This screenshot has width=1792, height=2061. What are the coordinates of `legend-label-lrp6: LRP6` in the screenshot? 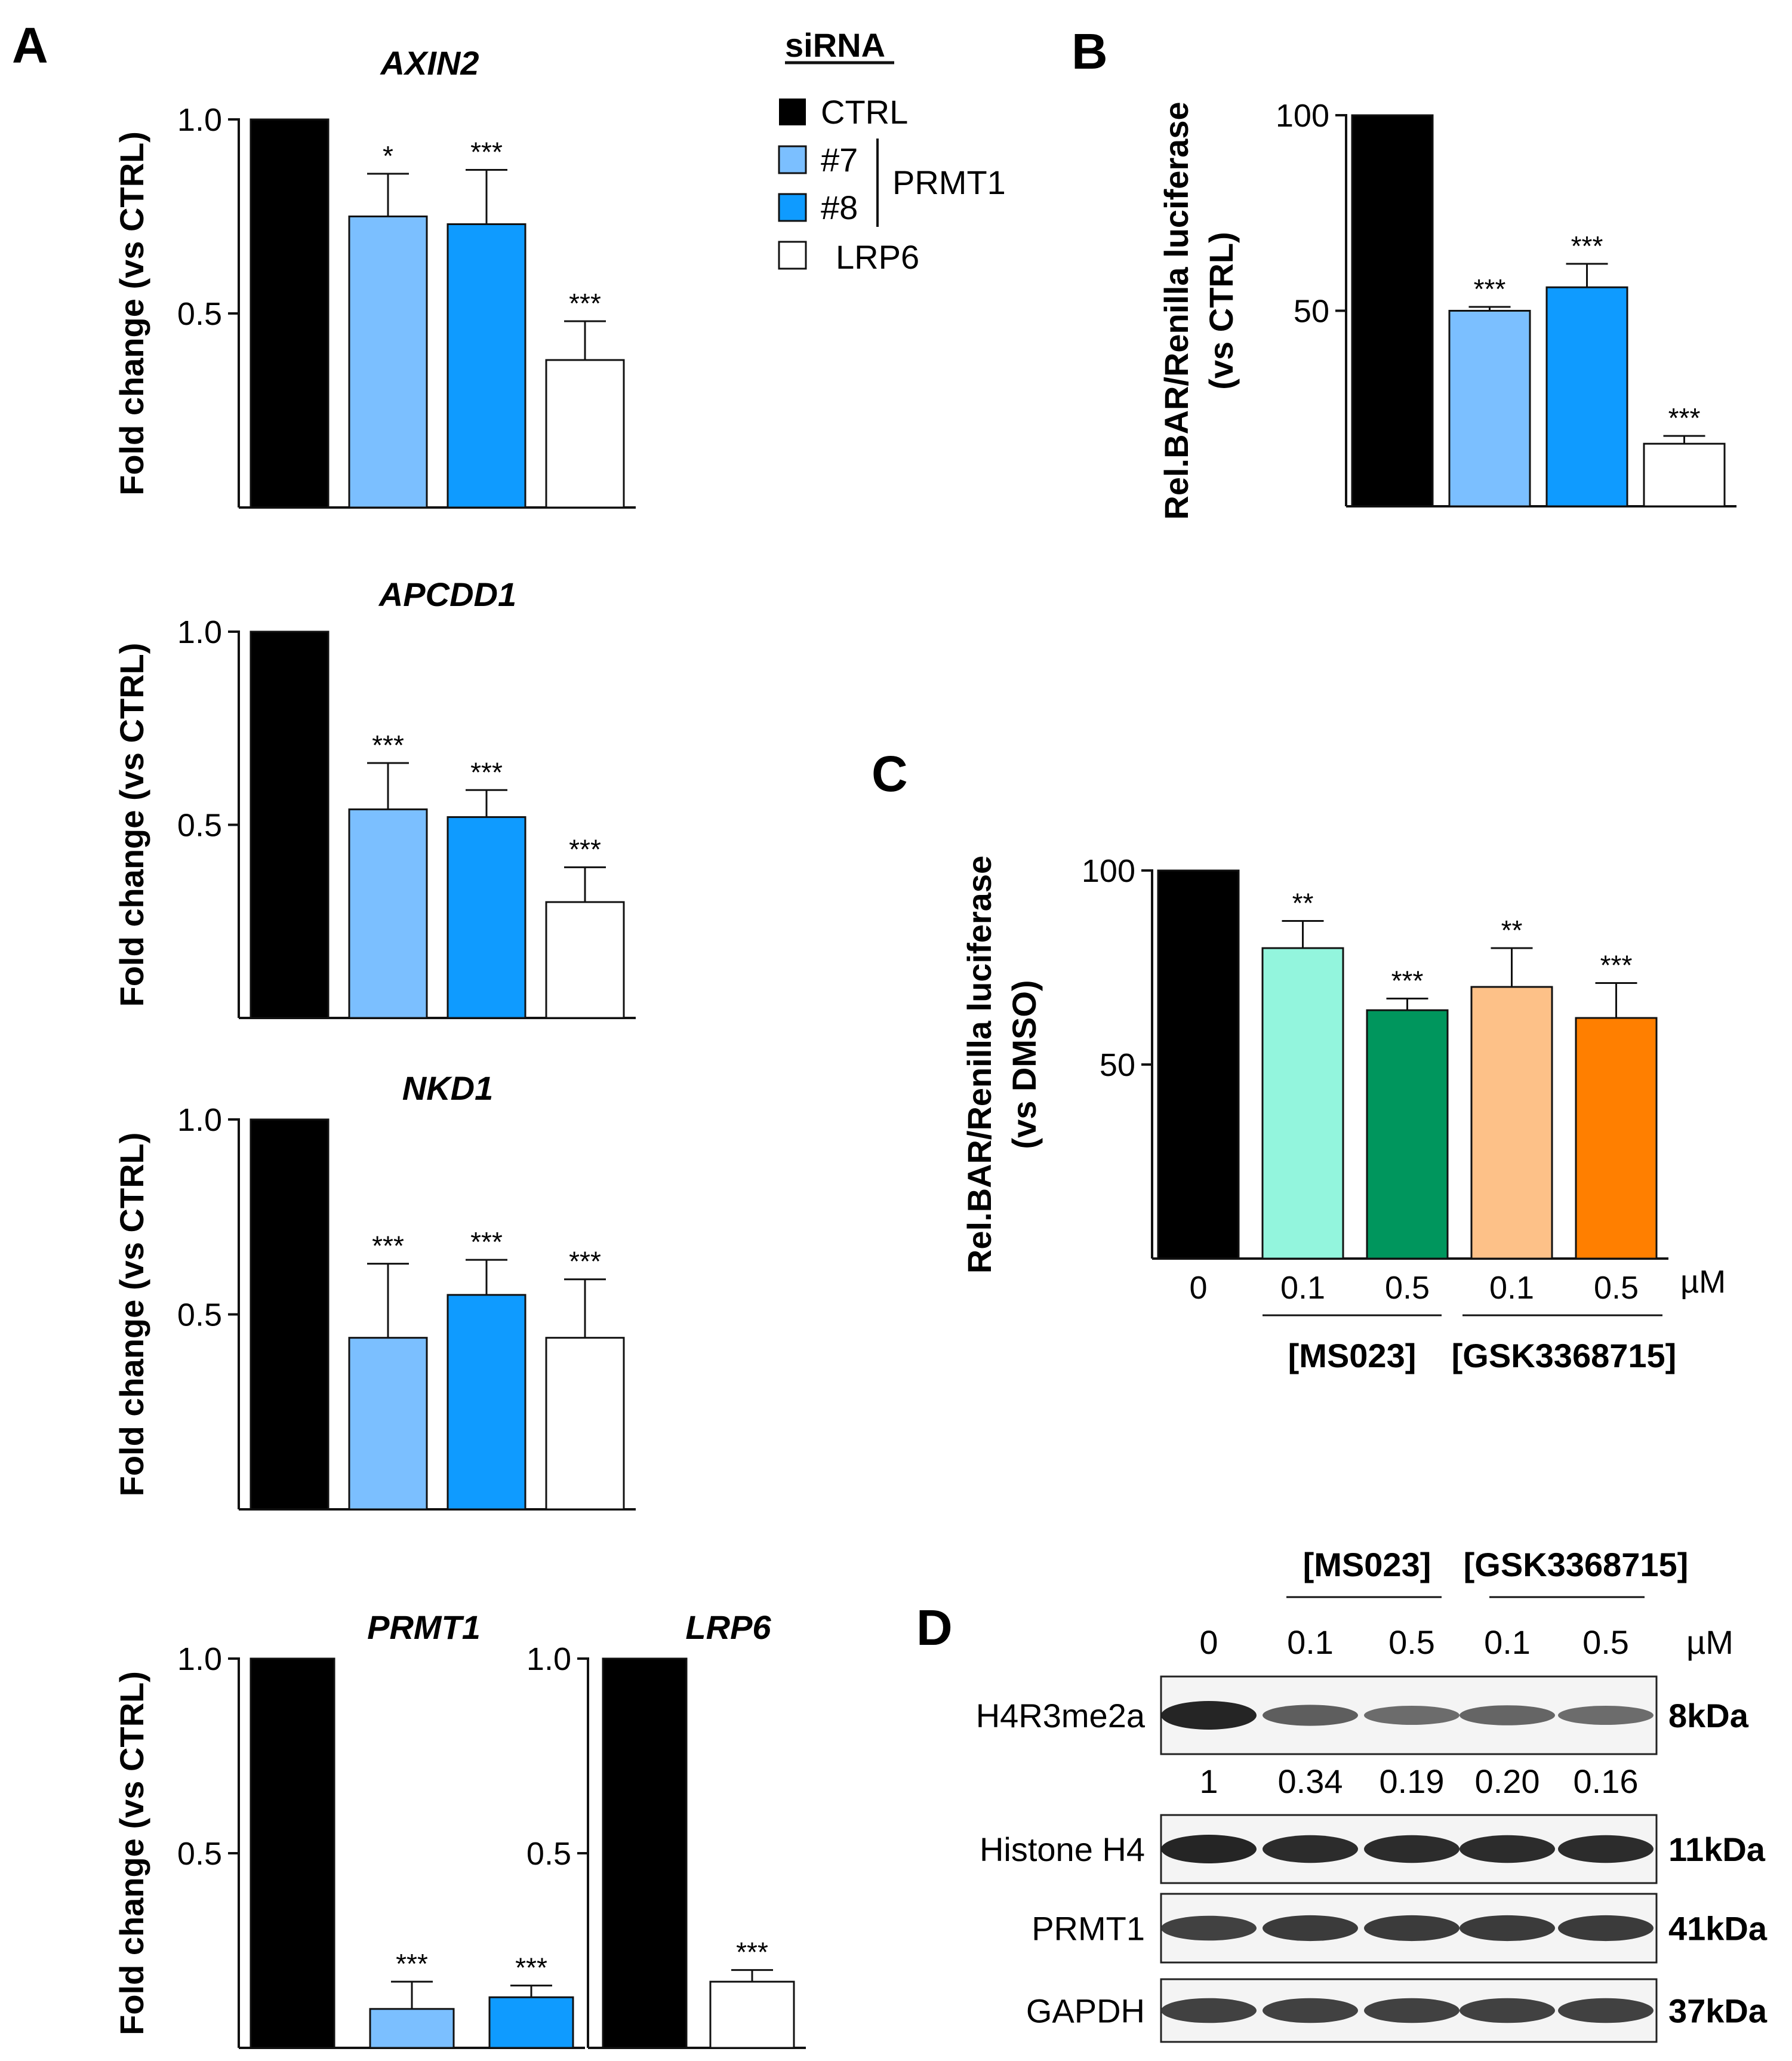 It's located at (877, 257).